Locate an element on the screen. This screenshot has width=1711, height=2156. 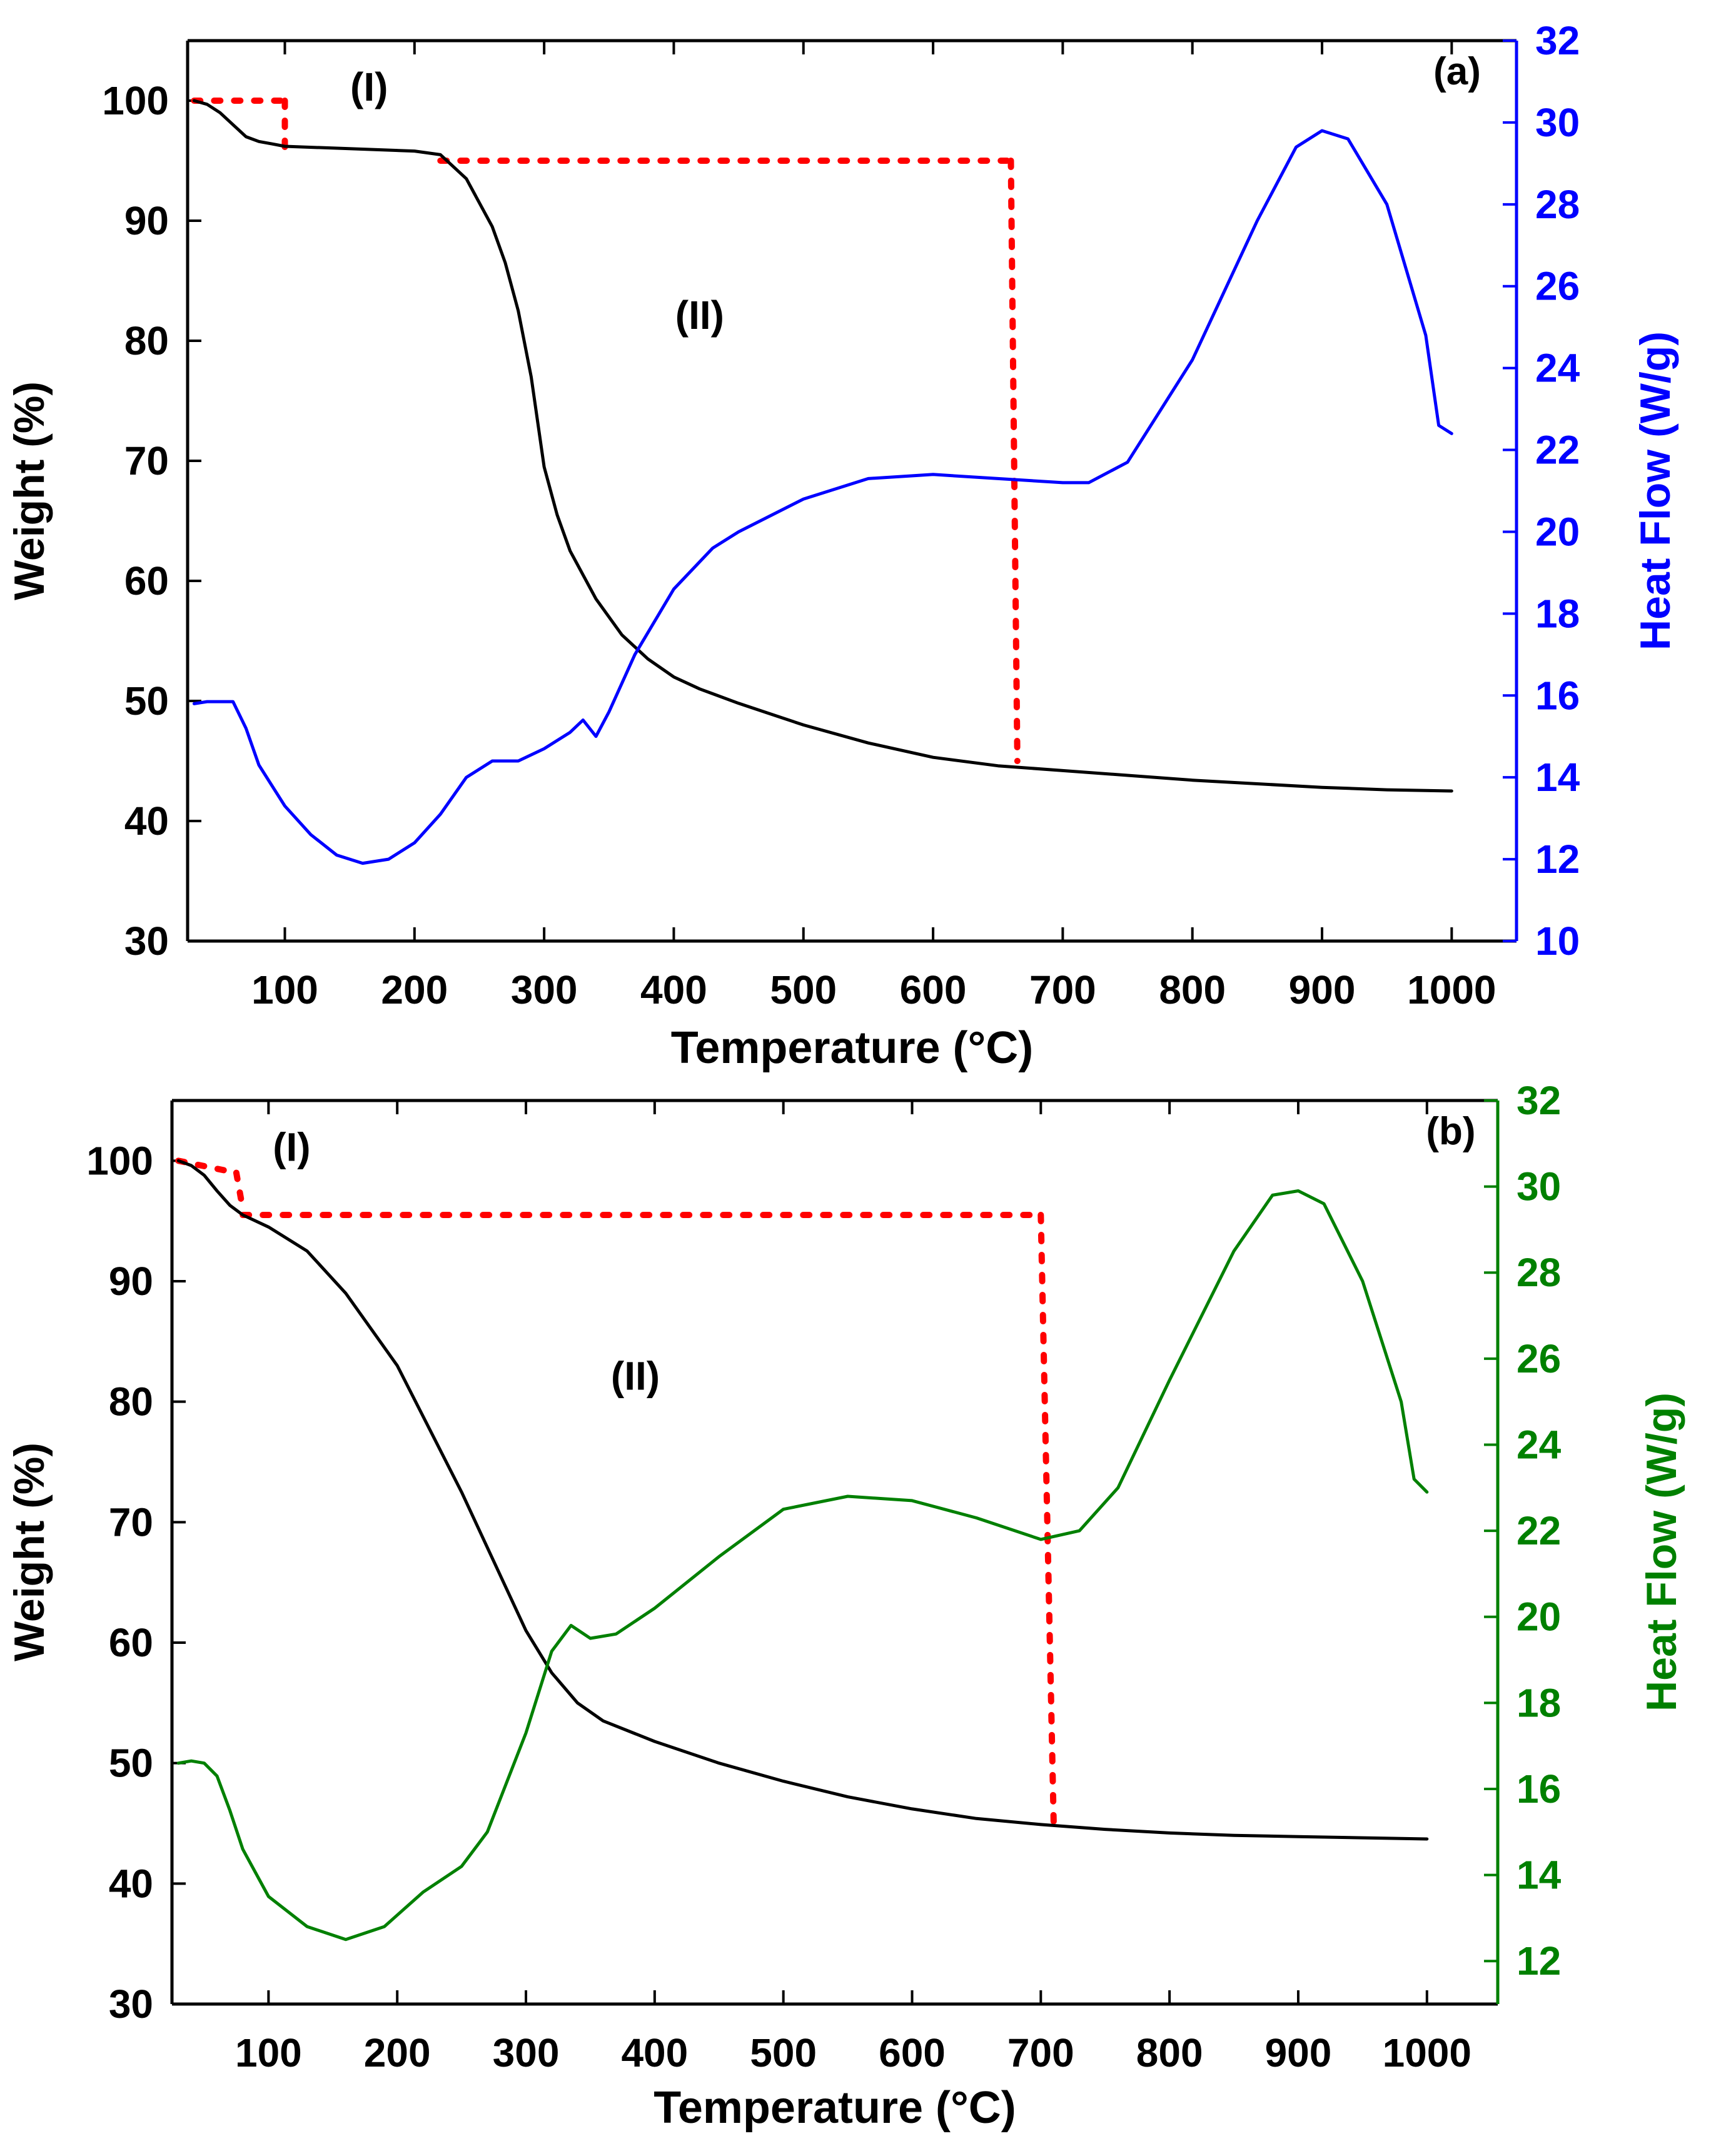
panel-label: (a) is located at coordinates (1457, 71).